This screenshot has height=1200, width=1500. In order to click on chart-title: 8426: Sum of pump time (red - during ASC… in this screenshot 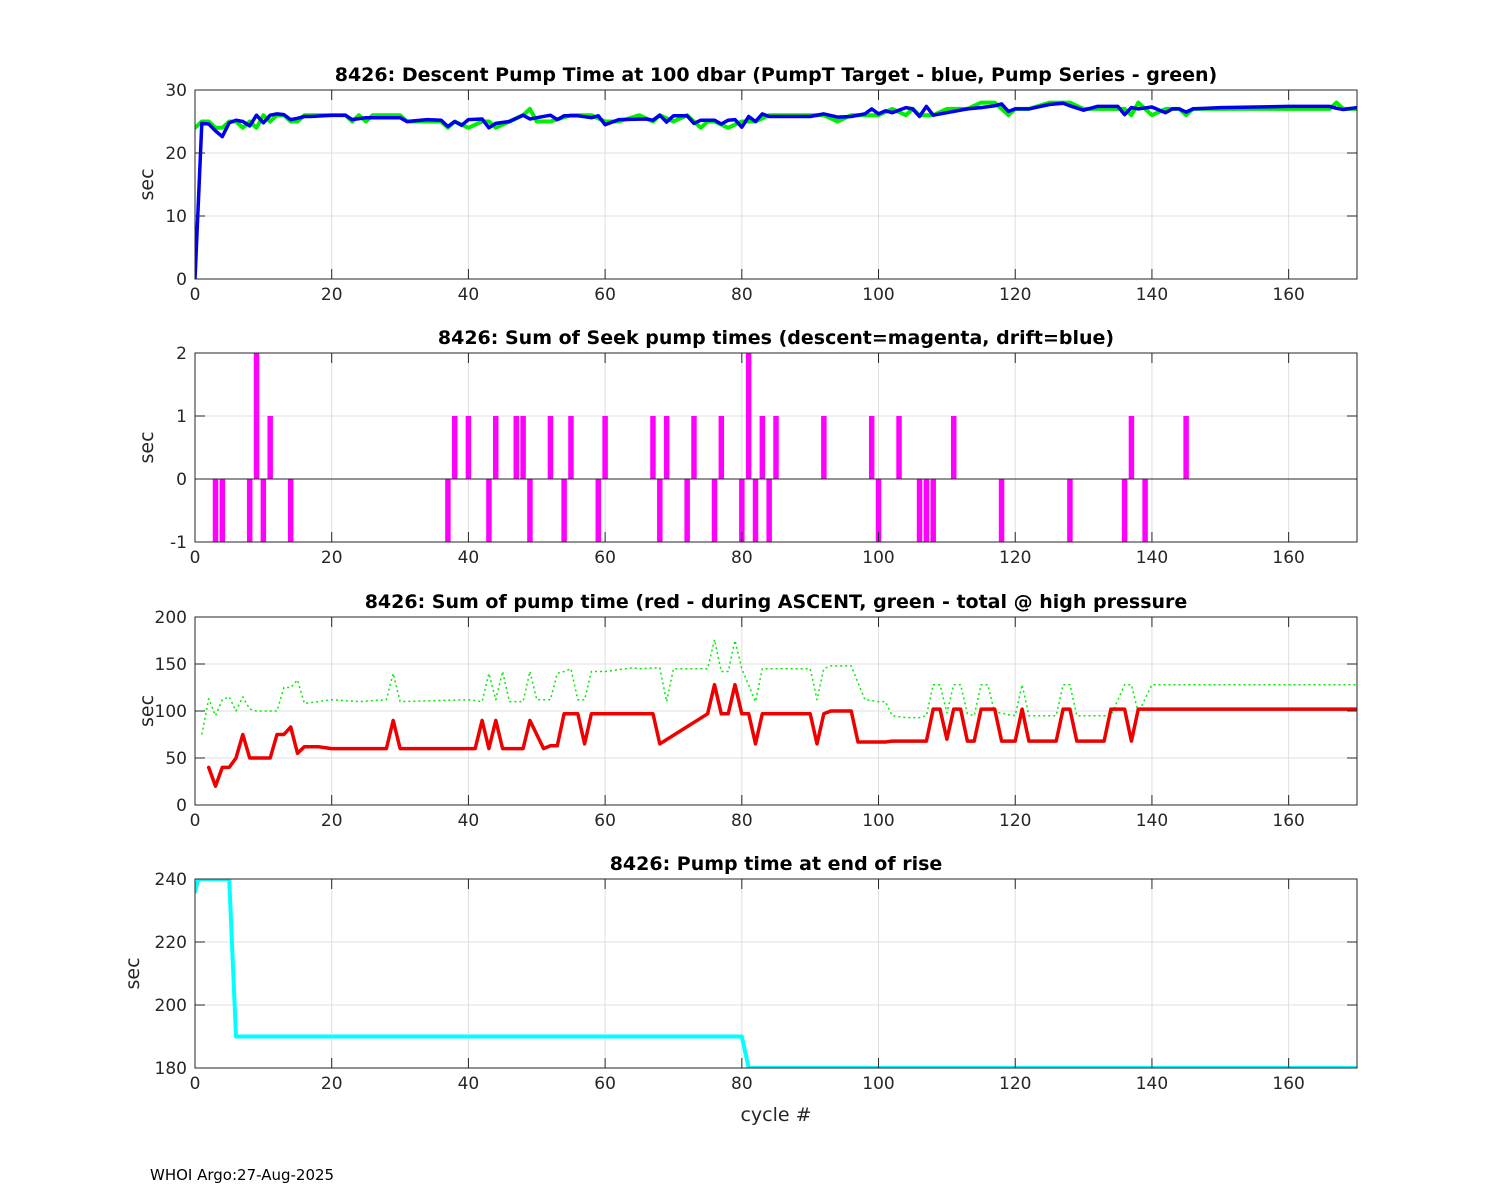, I will do `click(776, 602)`.